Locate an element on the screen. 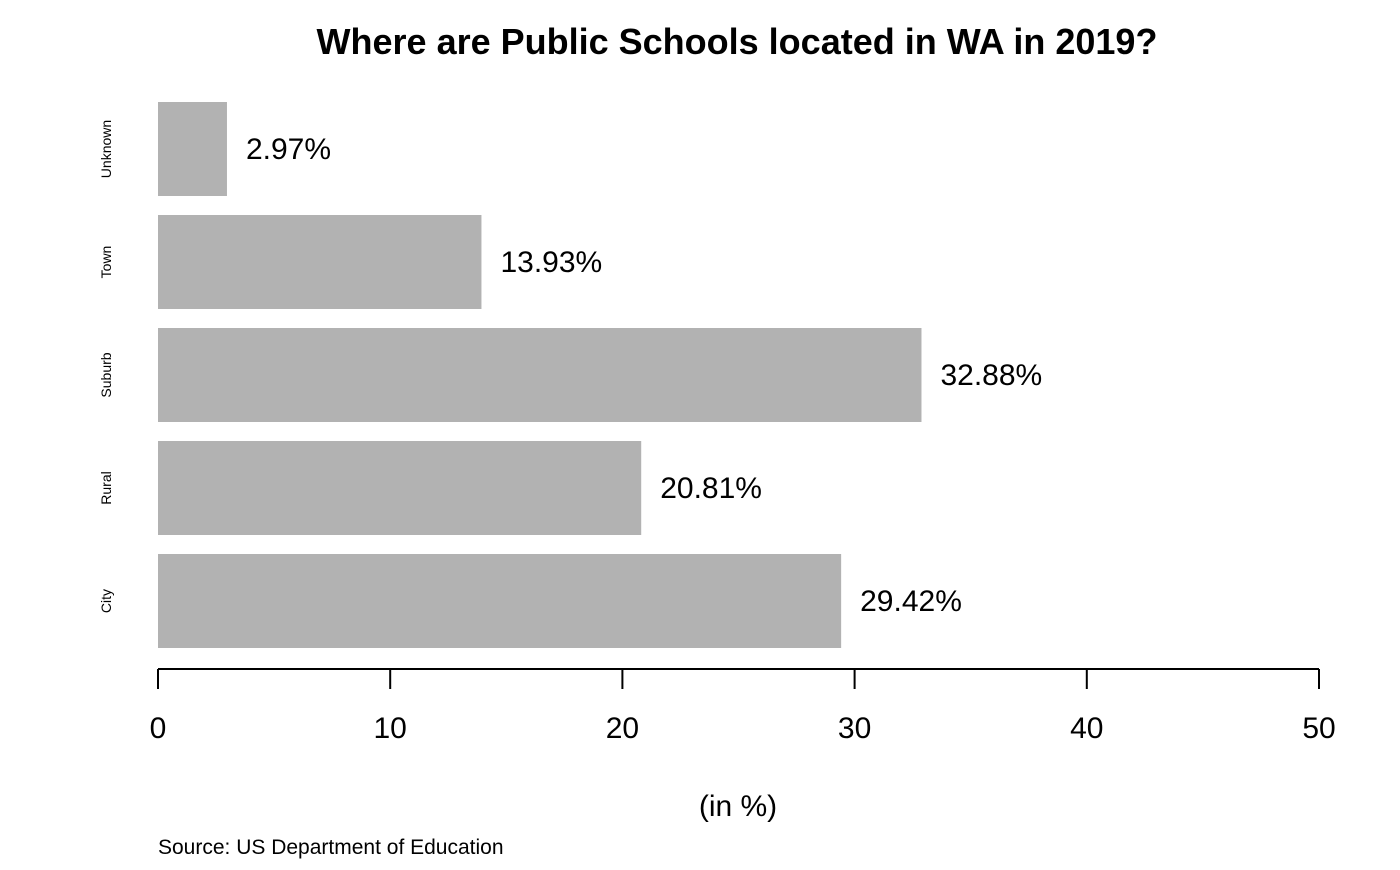  x-axis: 0 10 20 30 40 50 is located at coordinates (743, 706).